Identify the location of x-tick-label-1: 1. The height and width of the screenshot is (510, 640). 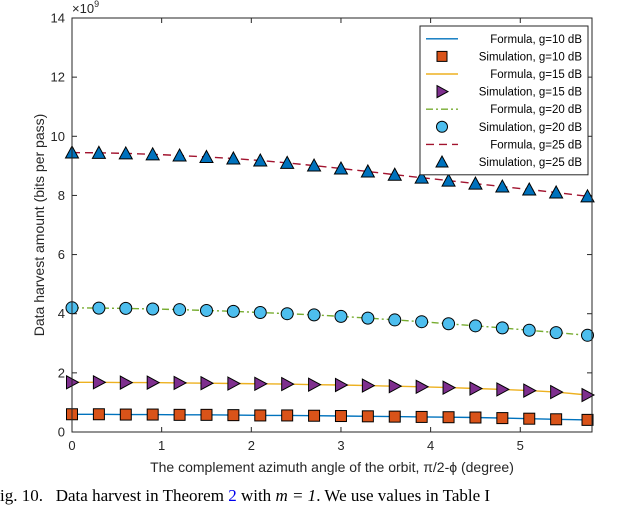
(161, 445).